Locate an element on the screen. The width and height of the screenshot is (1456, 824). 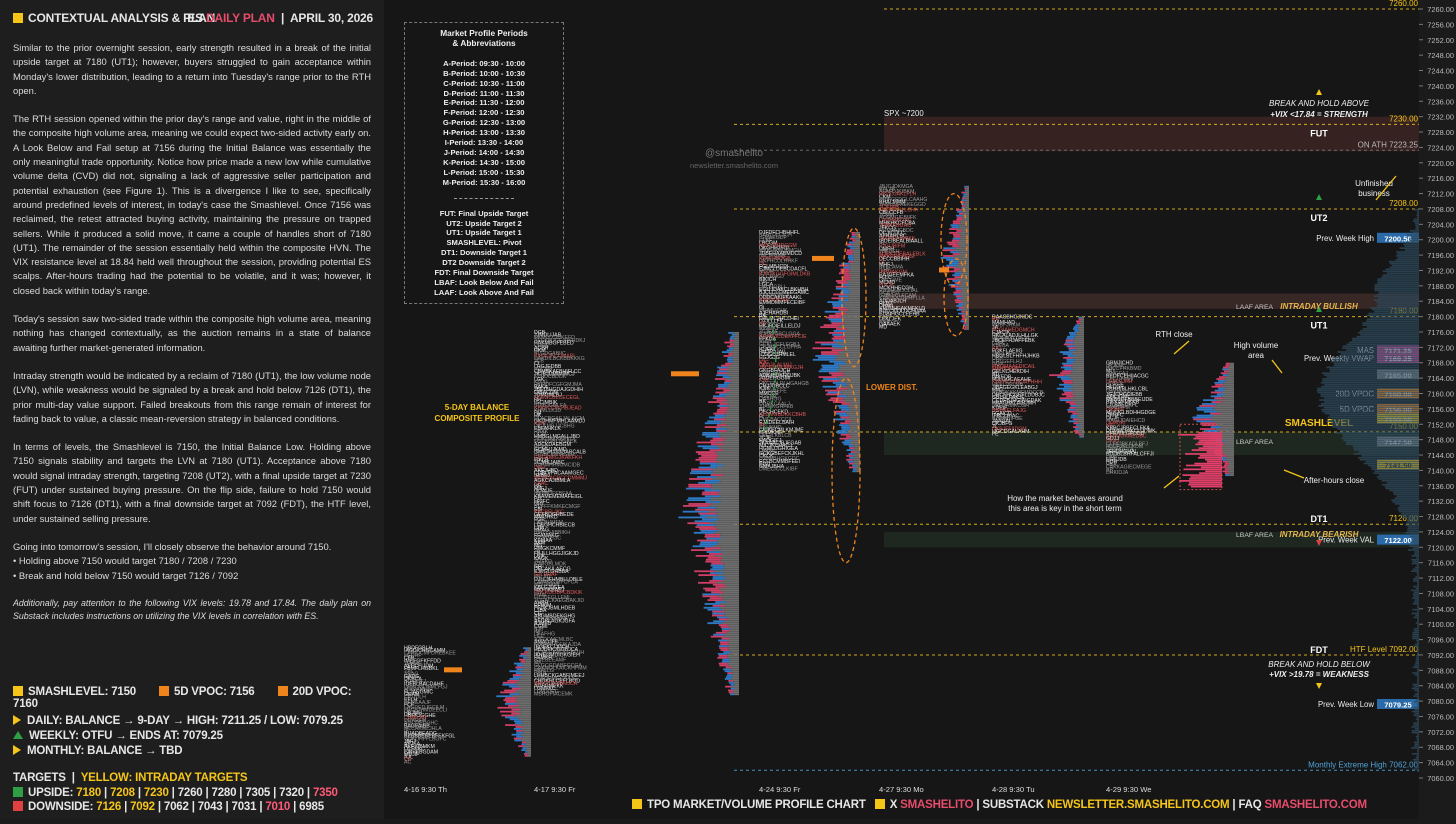
tpo-row: CDBLFFACAAMGEC is located at coordinates (559, 473).